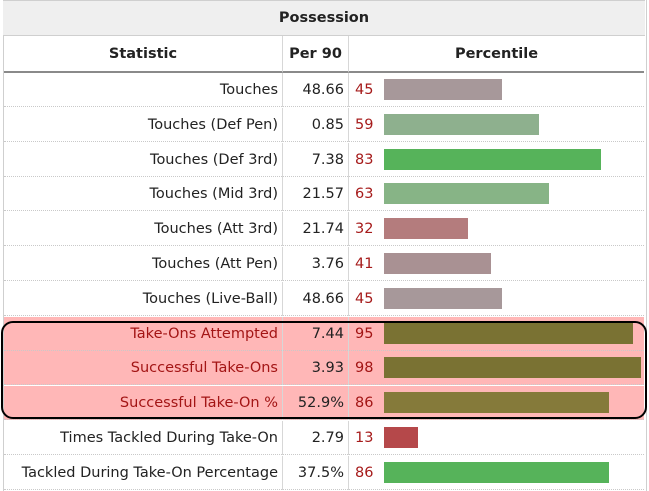  I want to click on table-row: Touches (Att 3rd) 21.74 32, so click(324, 229).